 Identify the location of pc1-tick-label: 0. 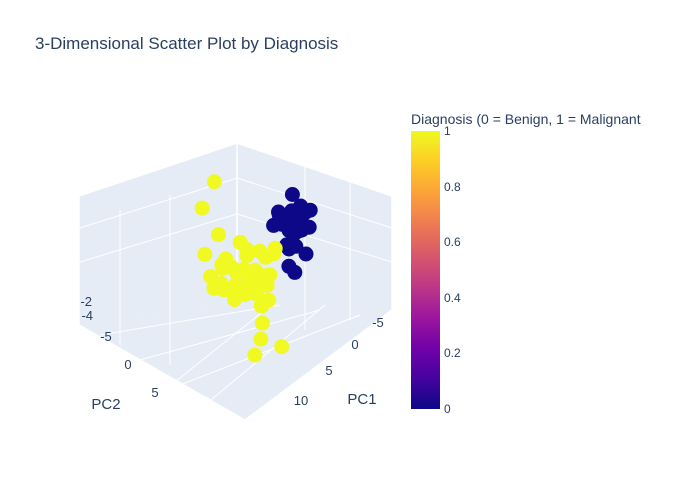
(354, 344).